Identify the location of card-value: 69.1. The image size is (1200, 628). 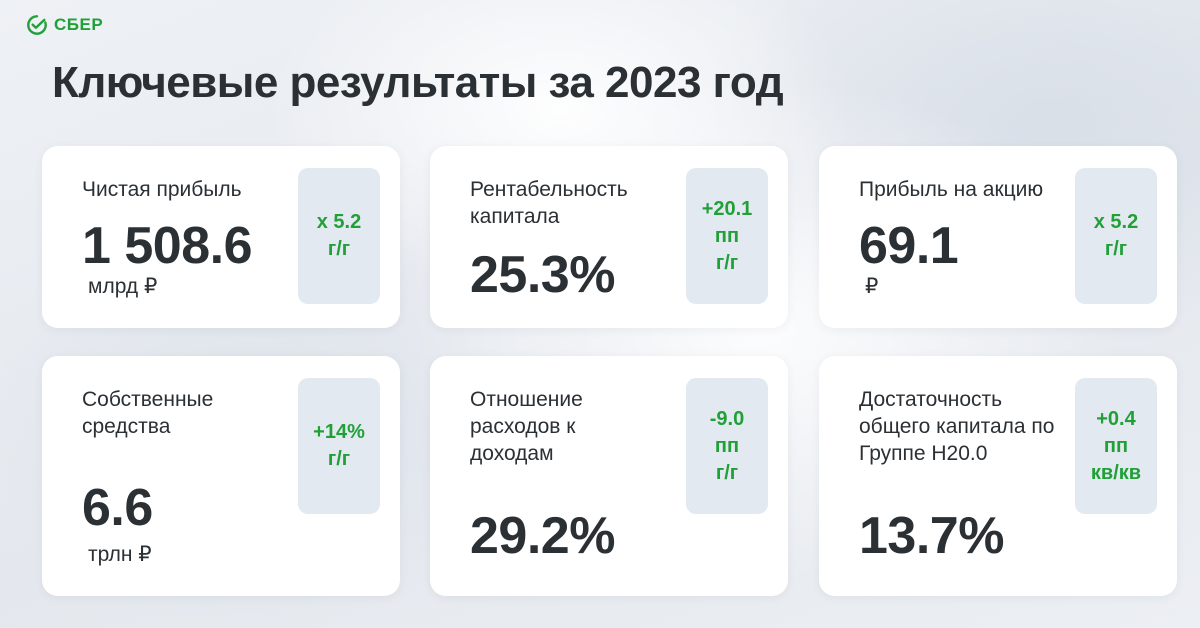
(909, 246).